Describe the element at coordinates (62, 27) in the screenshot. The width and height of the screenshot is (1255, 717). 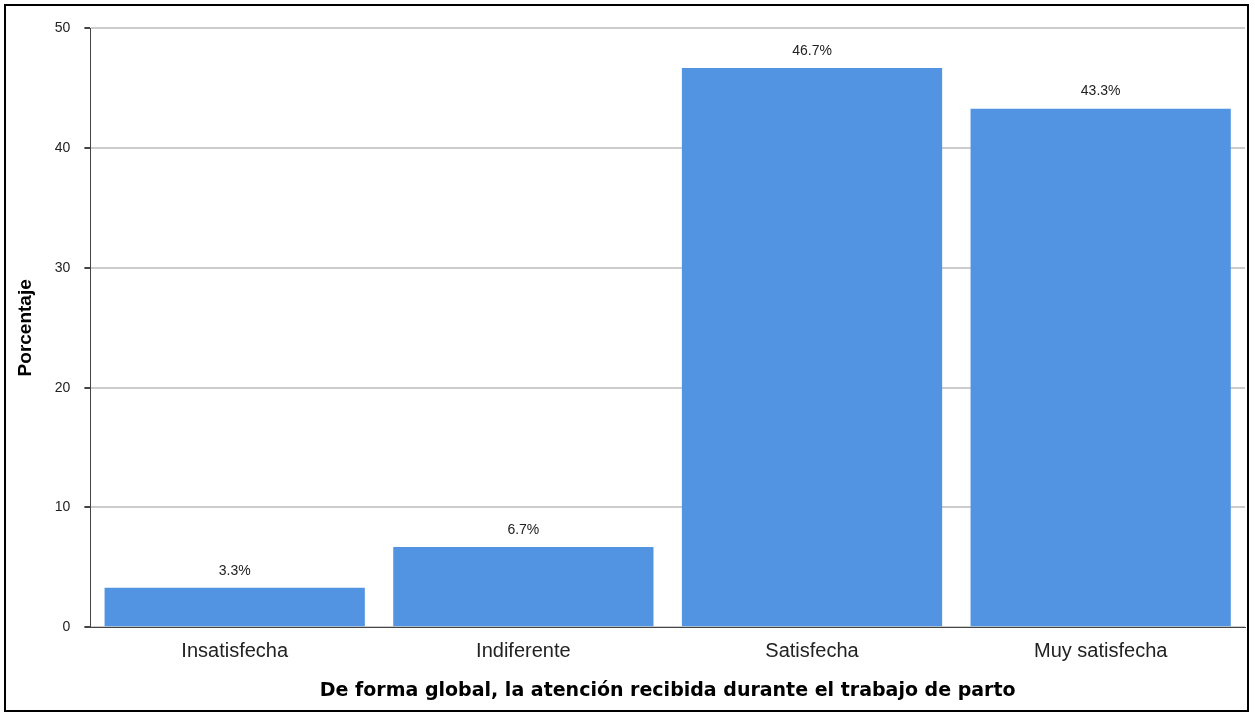
I see `y-tick-label: 50` at that location.